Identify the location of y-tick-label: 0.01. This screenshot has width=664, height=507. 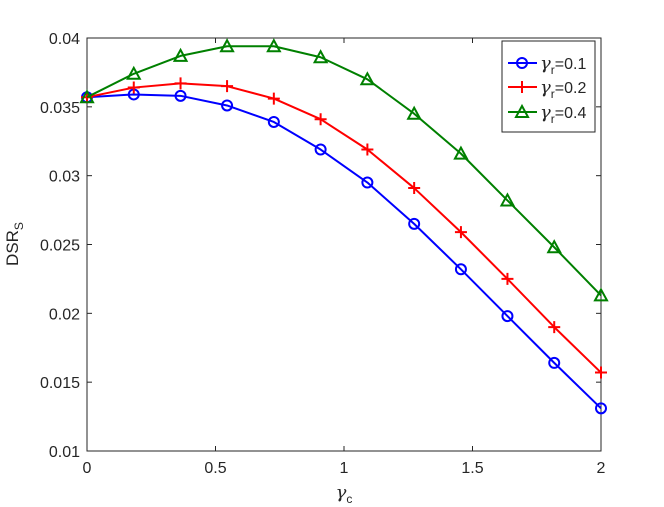
(64, 452).